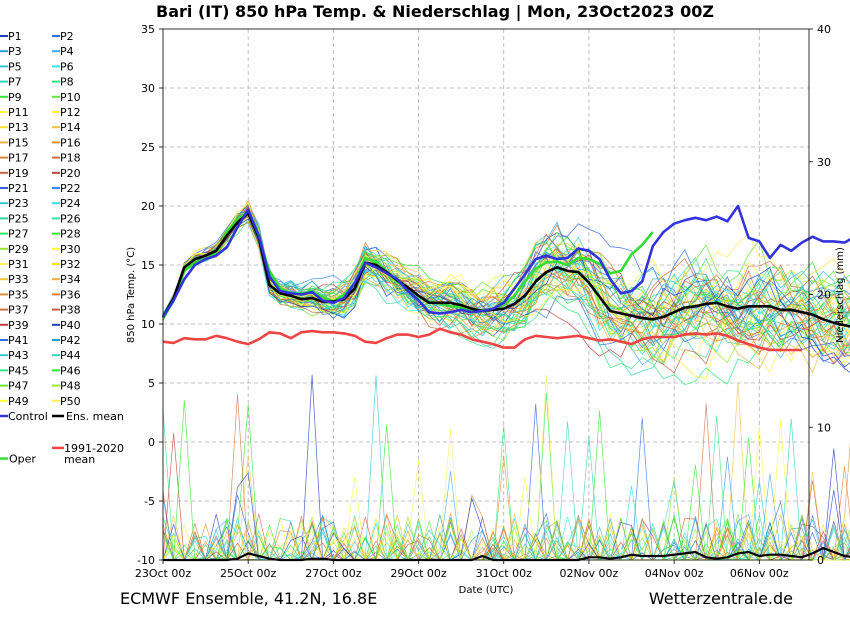 The image size is (850, 620). Describe the element at coordinates (131, 295) in the screenshot. I see `y-axis-label: 850 hPa Temp. (°C)` at that location.